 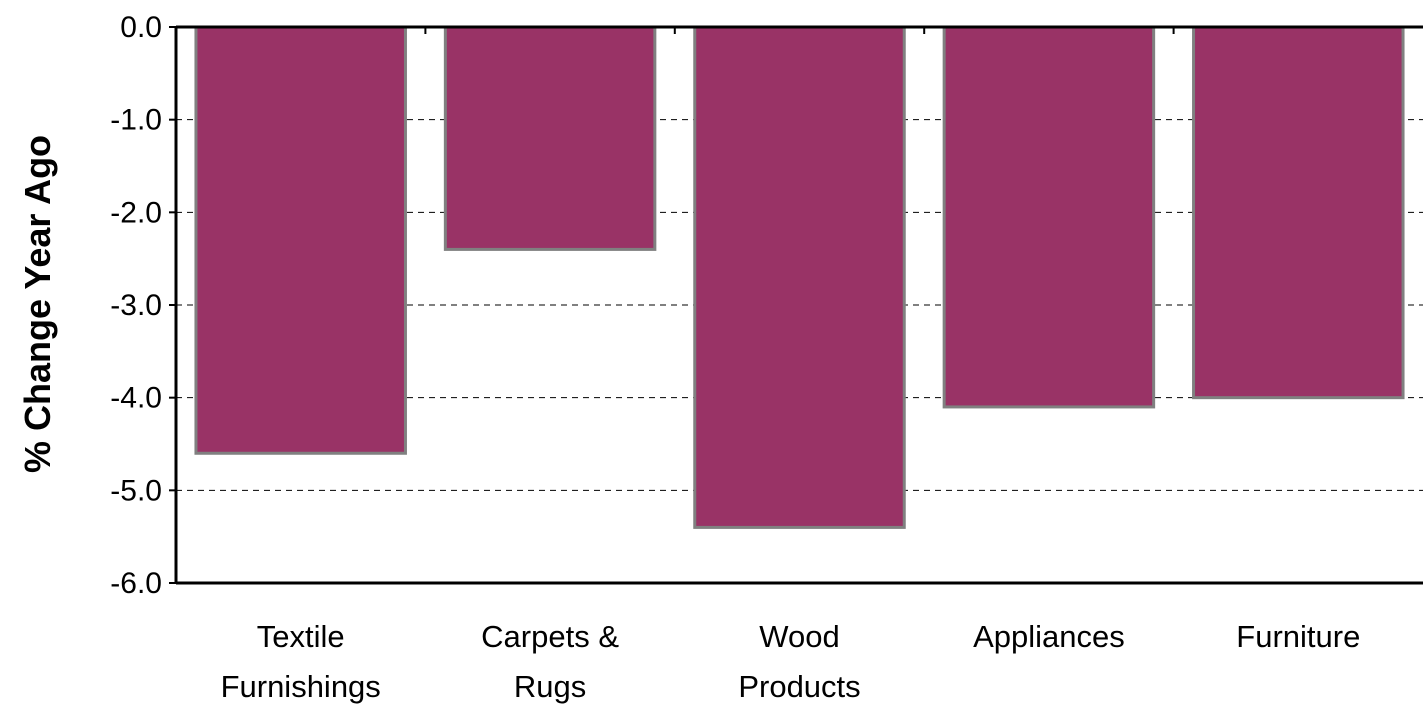 I want to click on y-tick-label: 0.0, so click(x=141, y=27).